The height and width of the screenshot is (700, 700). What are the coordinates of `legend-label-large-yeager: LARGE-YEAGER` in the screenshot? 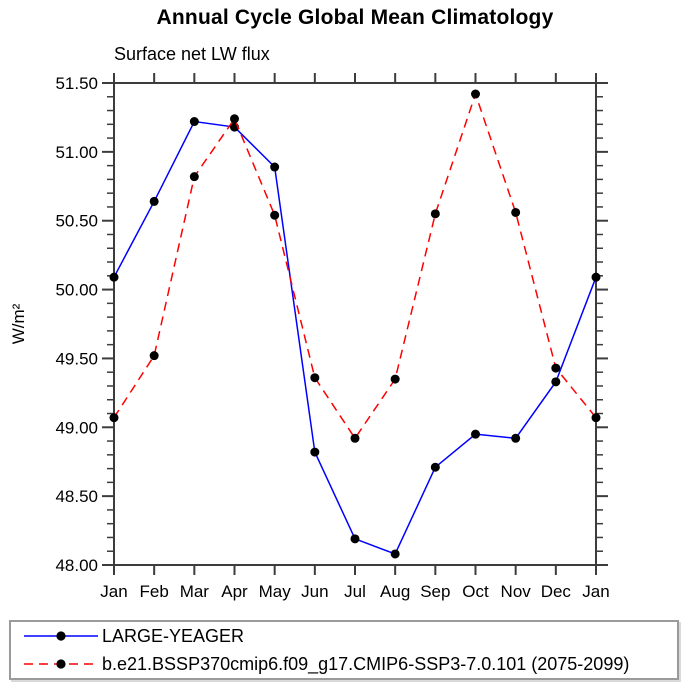 It's located at (173, 635).